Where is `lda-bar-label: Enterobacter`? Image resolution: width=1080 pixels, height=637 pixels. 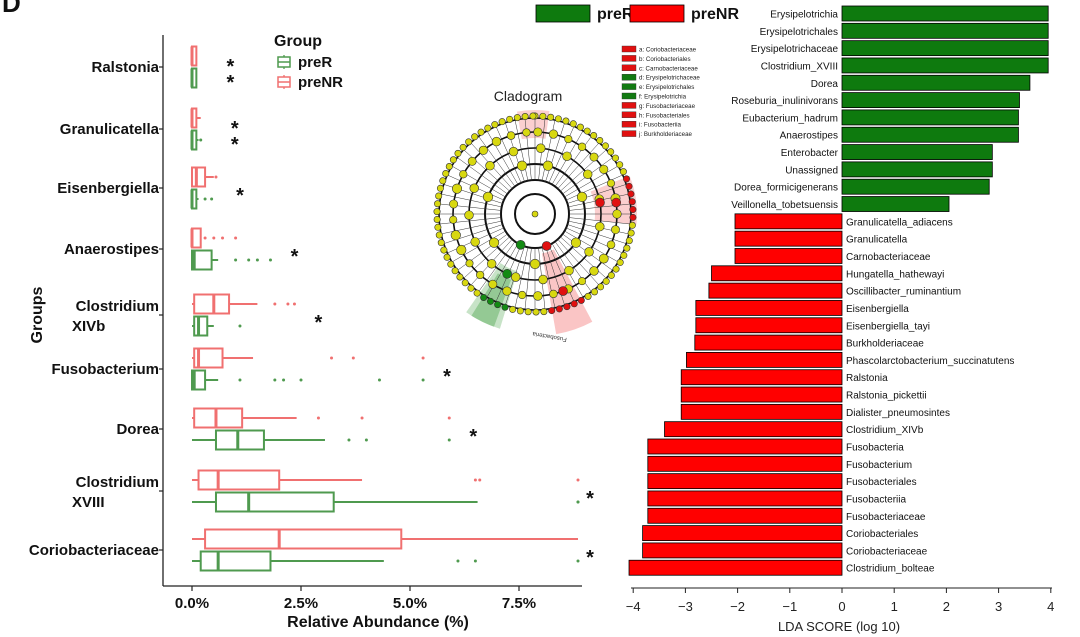 lda-bar-label: Enterobacter is located at coordinates (810, 153).